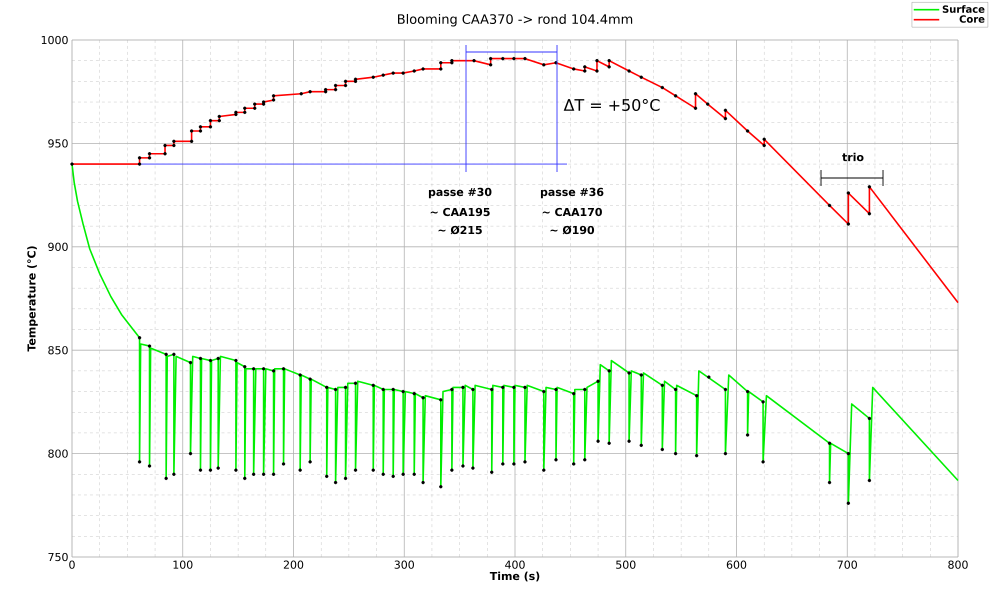  Describe the element at coordinates (55, 40) in the screenshot. I see `y-tick-label: 1000` at that location.